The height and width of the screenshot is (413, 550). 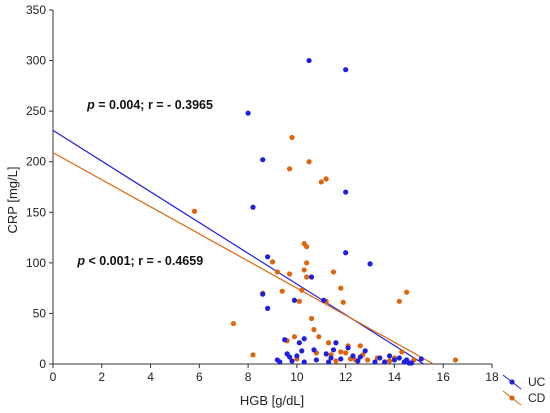 What do you see at coordinates (272, 400) in the screenshot?
I see `x-axis-label: HGB [g/dL]` at bounding box center [272, 400].